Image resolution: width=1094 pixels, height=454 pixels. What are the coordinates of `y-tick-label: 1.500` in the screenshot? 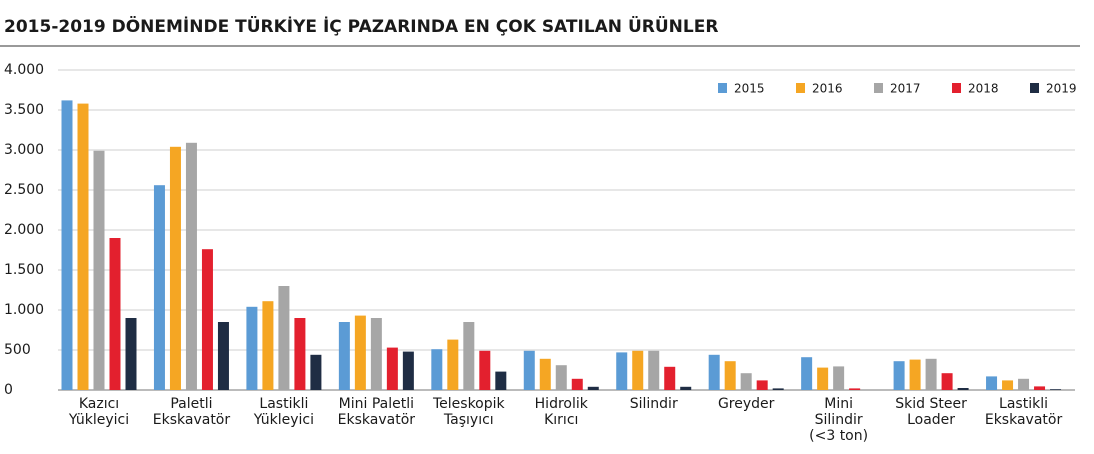 It's located at (24, 270).